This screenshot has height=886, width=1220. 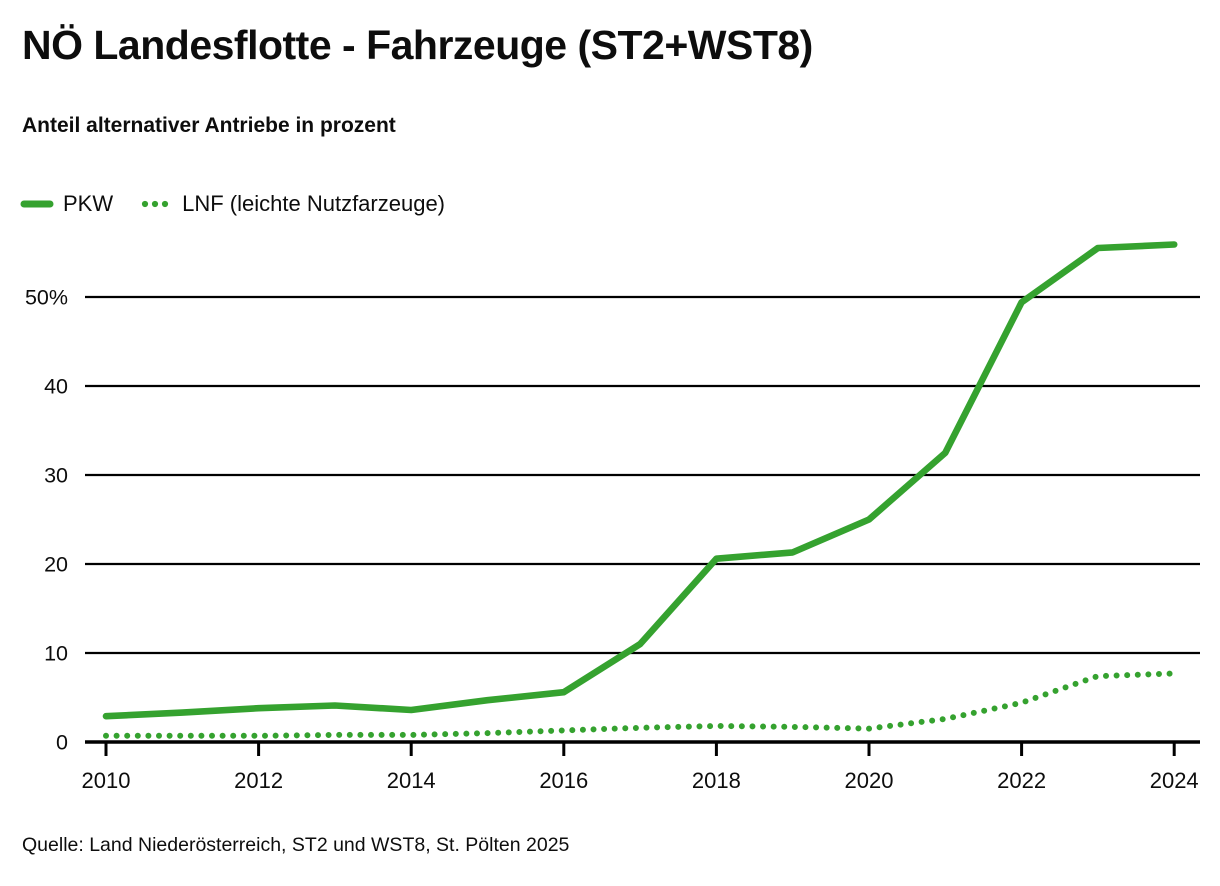 What do you see at coordinates (62, 743) in the screenshot?
I see `y-tick-label: 0` at bounding box center [62, 743].